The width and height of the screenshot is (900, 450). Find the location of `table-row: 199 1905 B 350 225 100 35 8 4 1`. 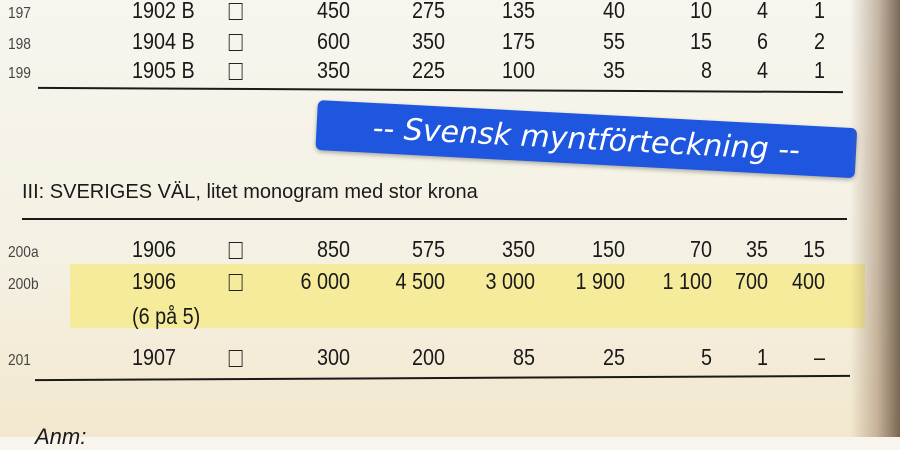

table-row: 199 1905 B 350 225 100 35 8 4 1 is located at coordinates (412, 72).